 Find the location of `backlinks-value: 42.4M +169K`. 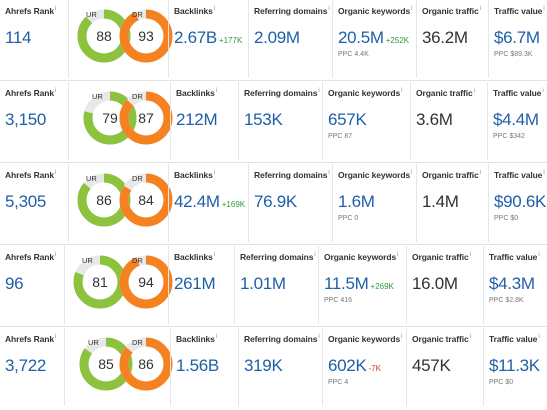

backlinks-value: 42.4M +169K is located at coordinates (210, 201).